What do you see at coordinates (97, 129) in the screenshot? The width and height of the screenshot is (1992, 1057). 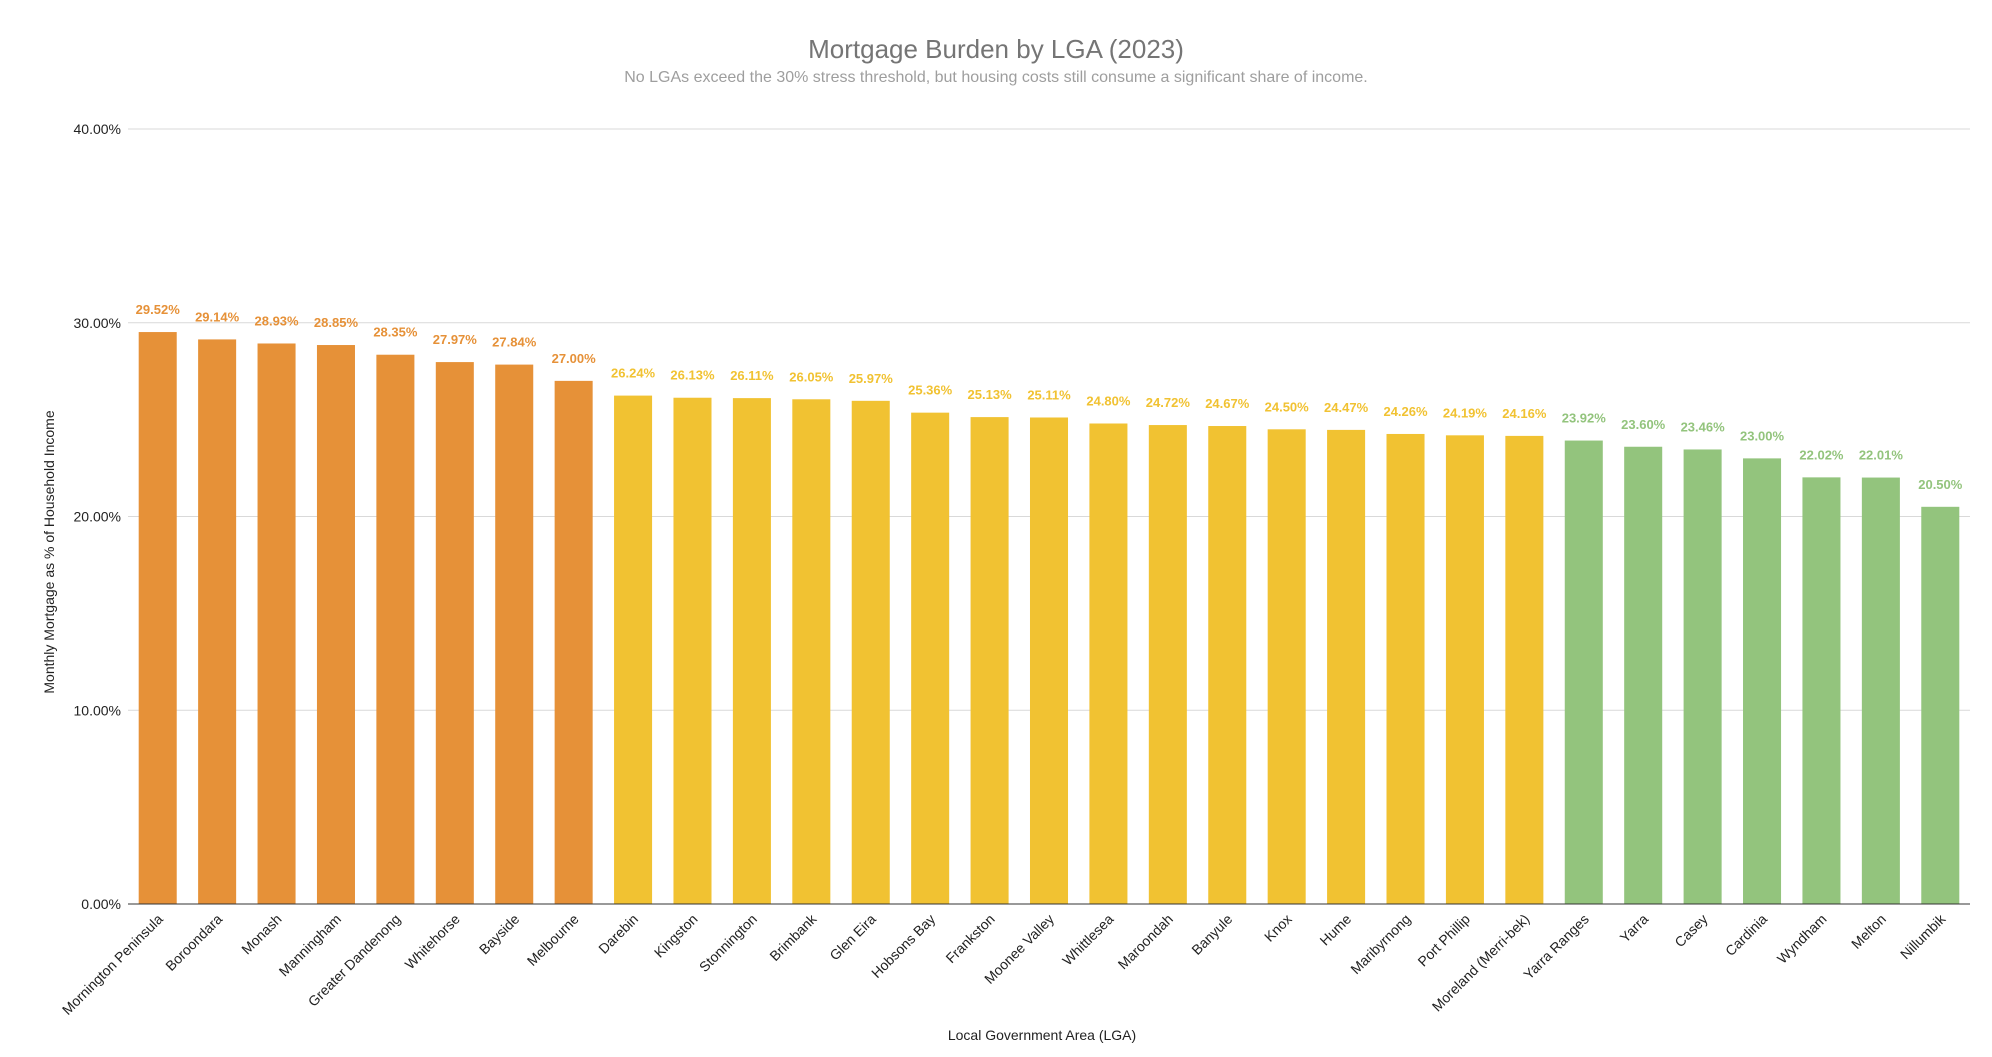 I see `y-tick-label: 40.00%` at bounding box center [97, 129].